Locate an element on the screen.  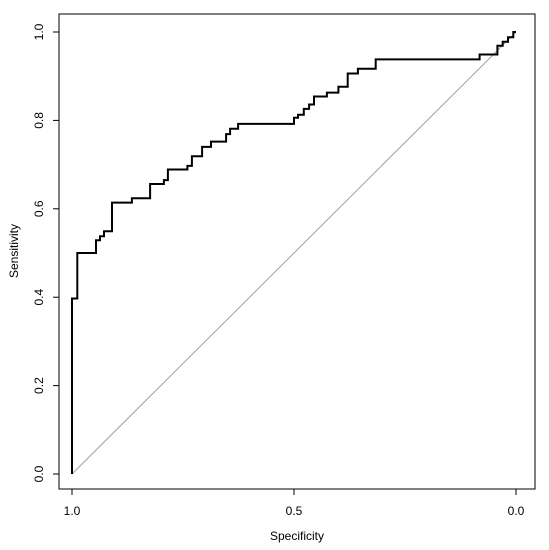
y-tick-label: 1.0 is located at coordinates (39, 31).